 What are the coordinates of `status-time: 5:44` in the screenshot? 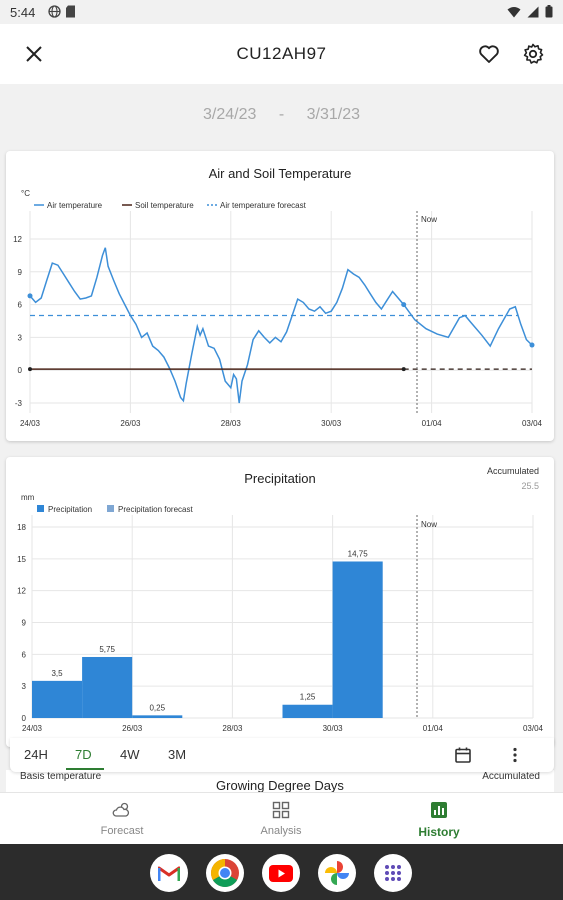 It's located at (23, 12).